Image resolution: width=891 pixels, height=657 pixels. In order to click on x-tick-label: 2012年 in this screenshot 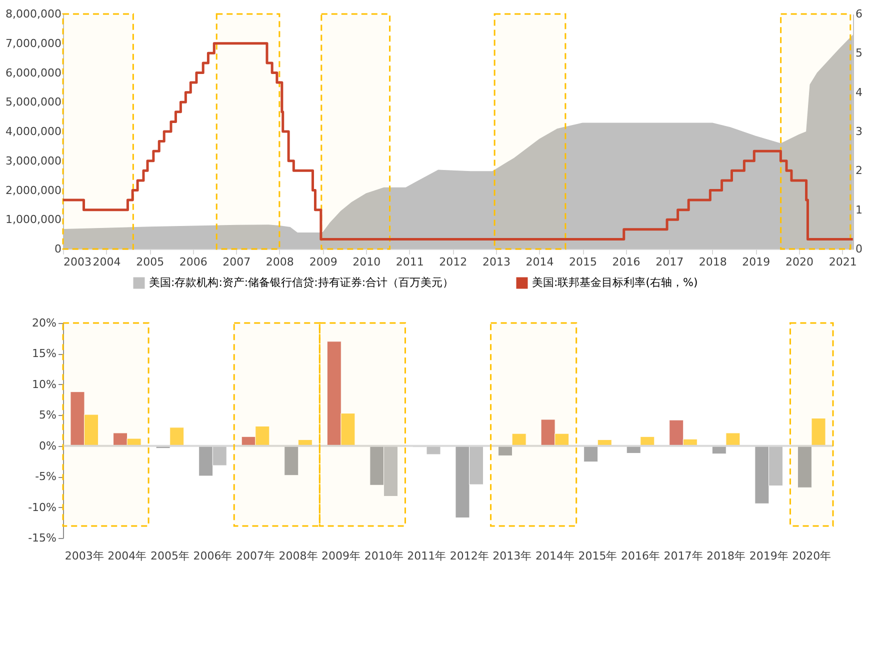, I will do `click(469, 556)`.